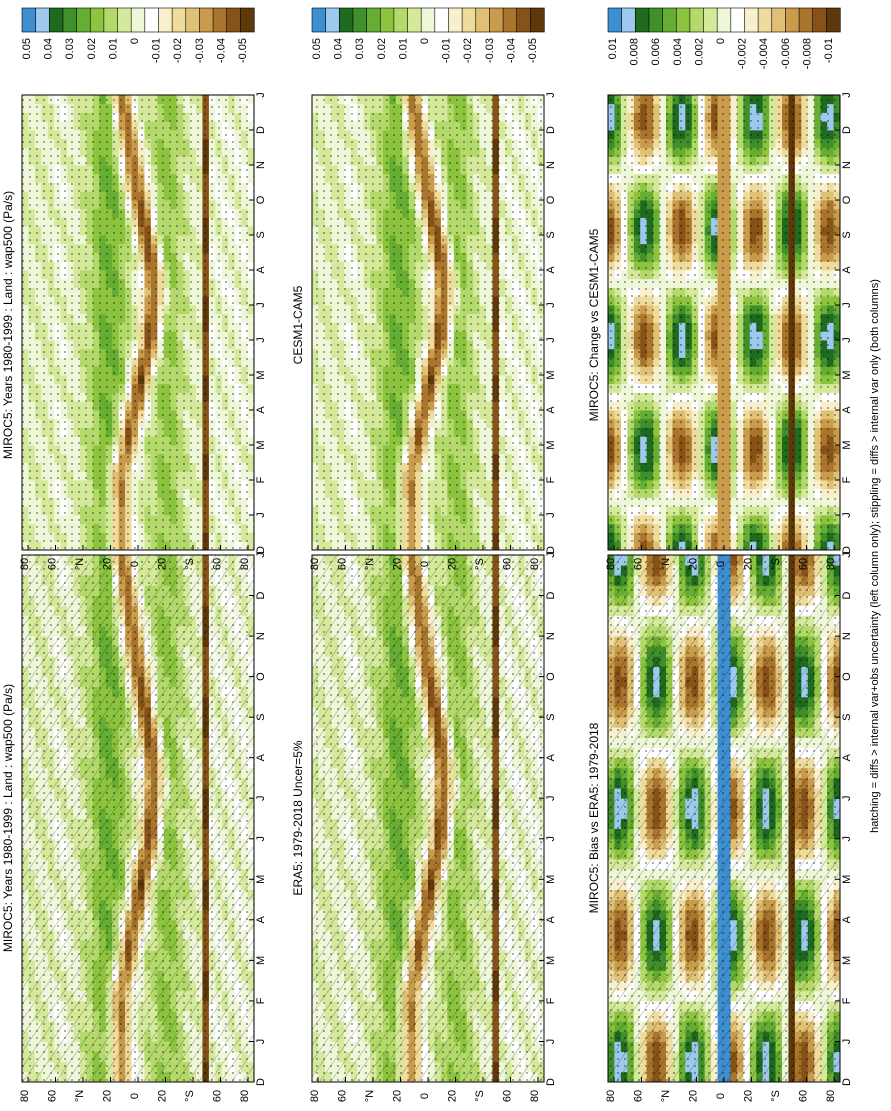  What do you see at coordinates (157, 50) in the screenshot?
I see `colorbar-label: -0.01` at bounding box center [157, 50].